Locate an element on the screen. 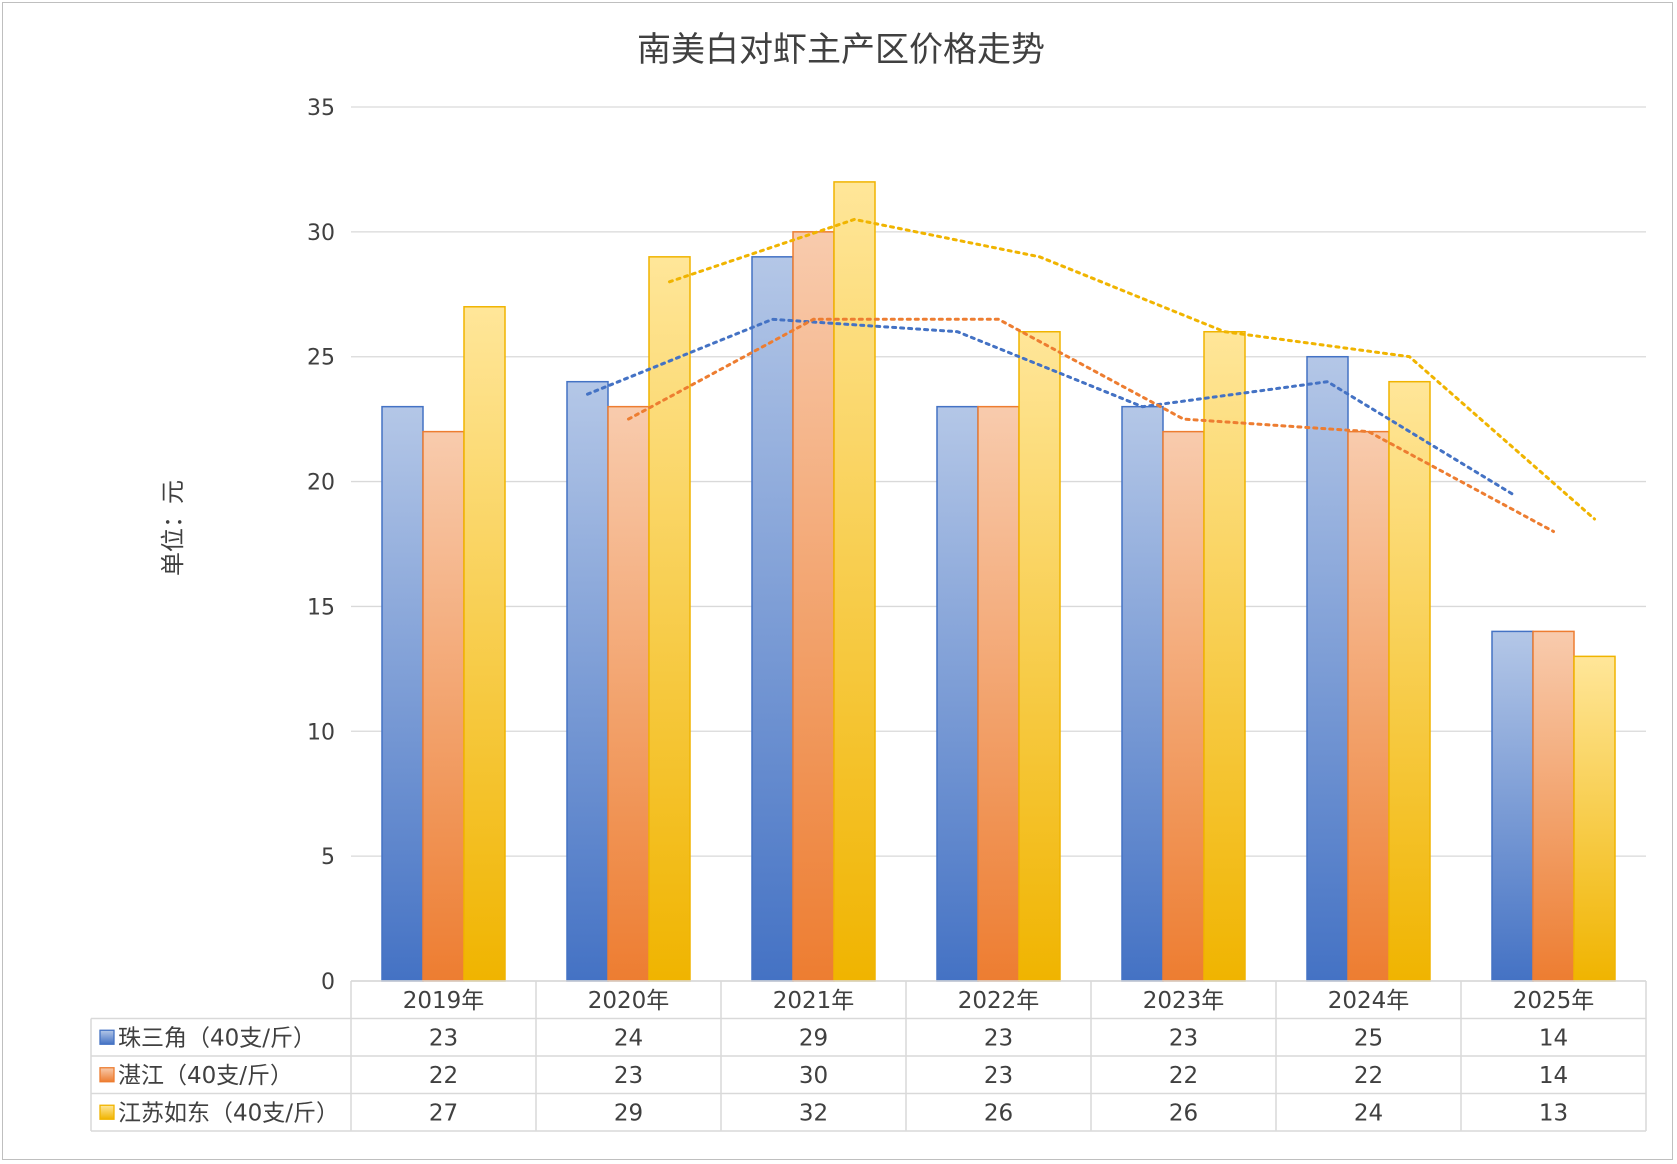 Image resolution: width=1677 pixels, height=1164 pixels. y-tick-label: 25 is located at coordinates (321, 358).